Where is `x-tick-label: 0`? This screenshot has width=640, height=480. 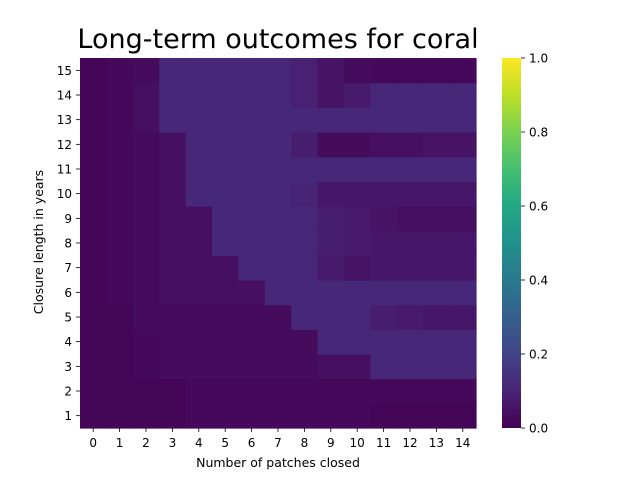
x-tick-label: 0 is located at coordinates (93, 443).